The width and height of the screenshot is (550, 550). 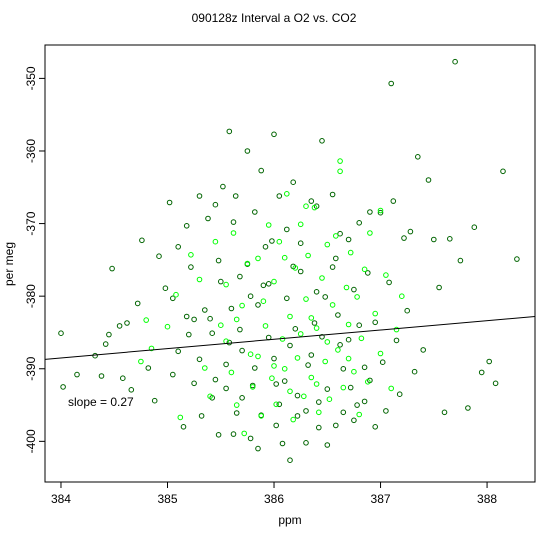 What do you see at coordinates (31, 296) in the screenshot?
I see `y-tick-label-380: -380` at bounding box center [31, 296].